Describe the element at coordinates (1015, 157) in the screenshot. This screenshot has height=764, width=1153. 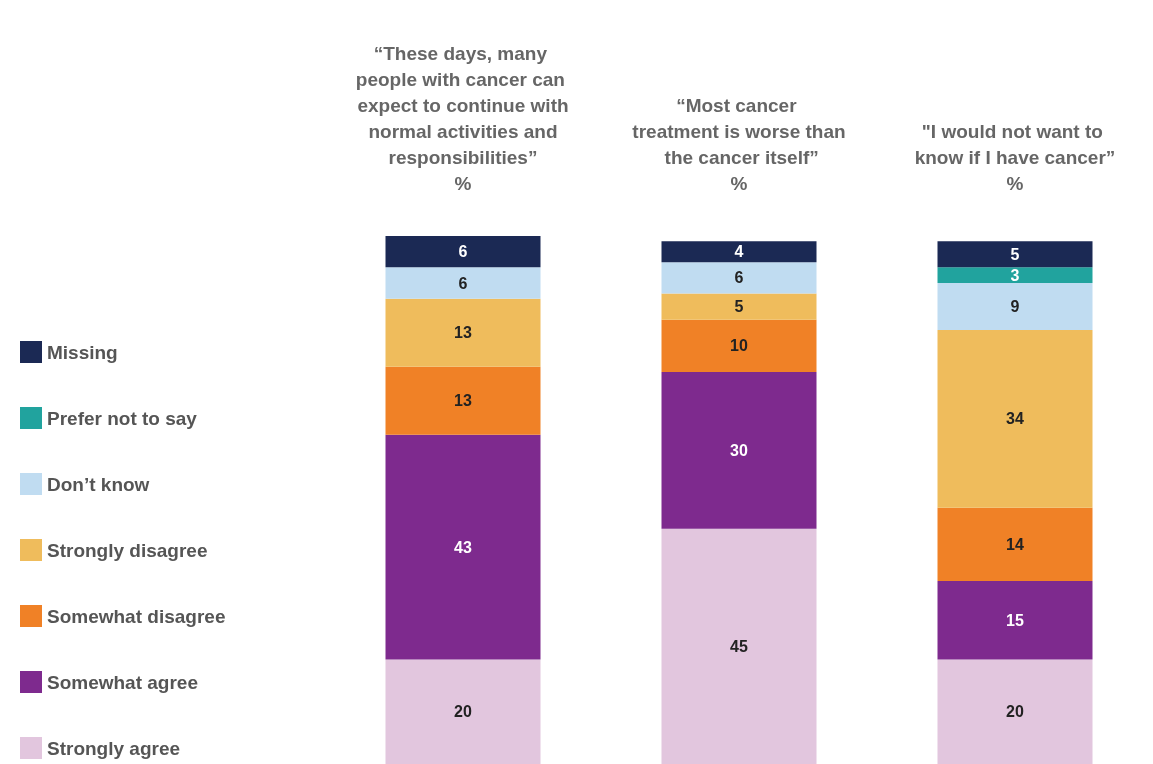
I see `x-tick-label: "I would not want to know if I have cancer” %` at that location.